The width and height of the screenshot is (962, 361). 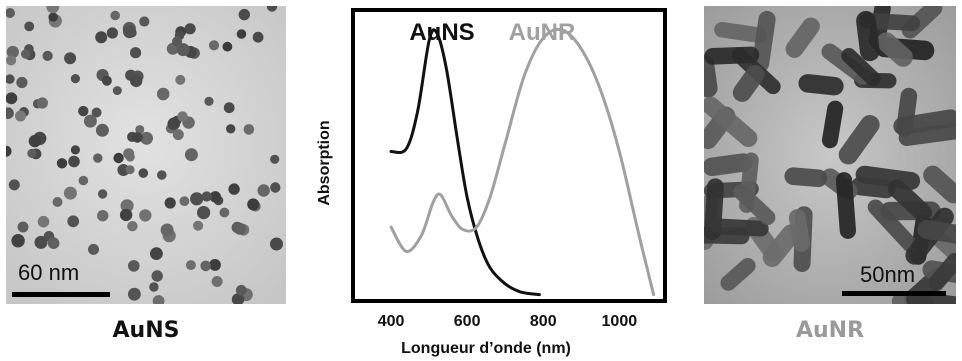 I want to click on y-axis-label: Absorption, so click(x=324, y=162).